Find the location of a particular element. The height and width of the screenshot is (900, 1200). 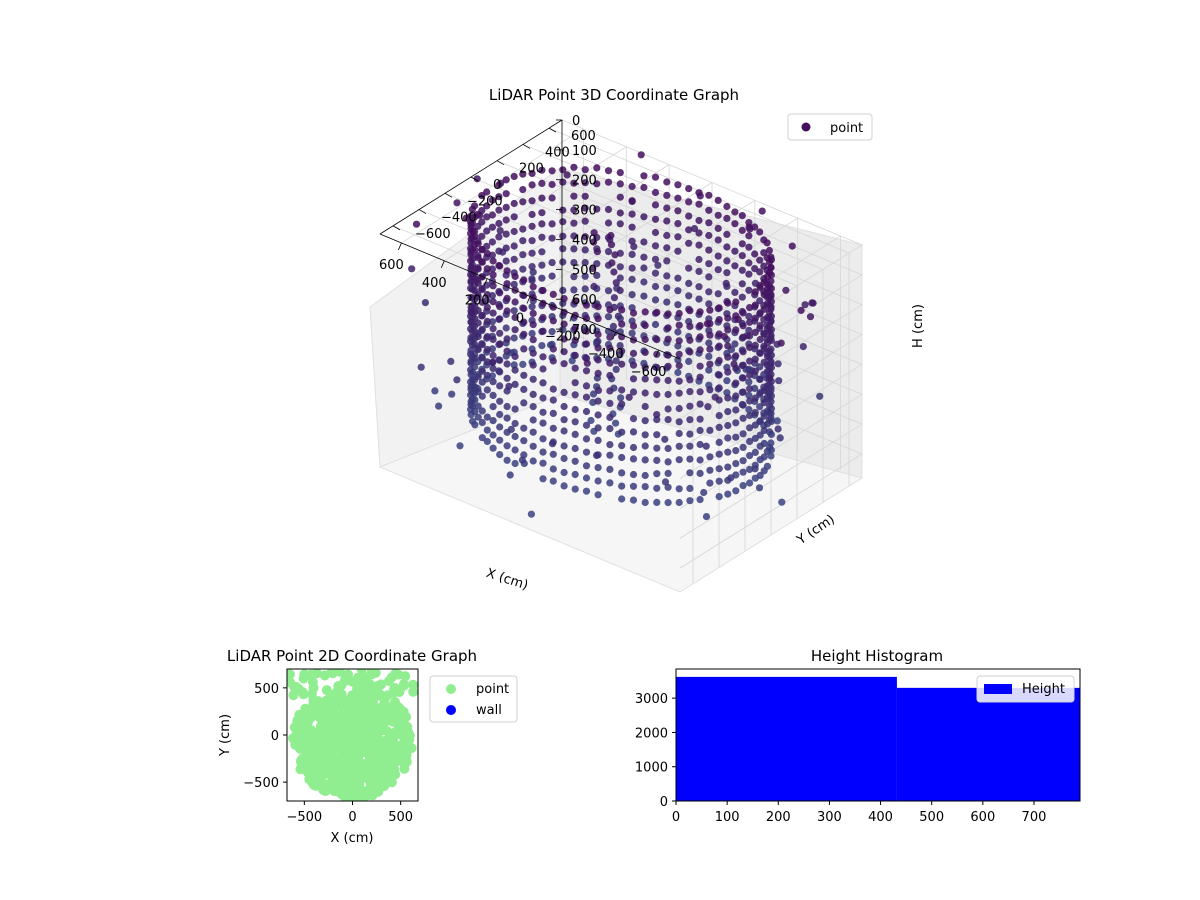

y-tick-label-3d: 600 is located at coordinates (583, 136).